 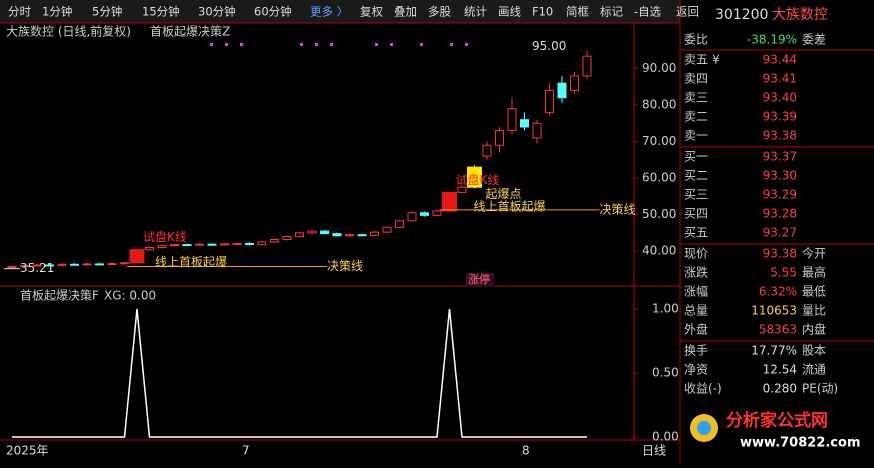 I want to click on bid-price: 93.29, so click(x=780, y=195).